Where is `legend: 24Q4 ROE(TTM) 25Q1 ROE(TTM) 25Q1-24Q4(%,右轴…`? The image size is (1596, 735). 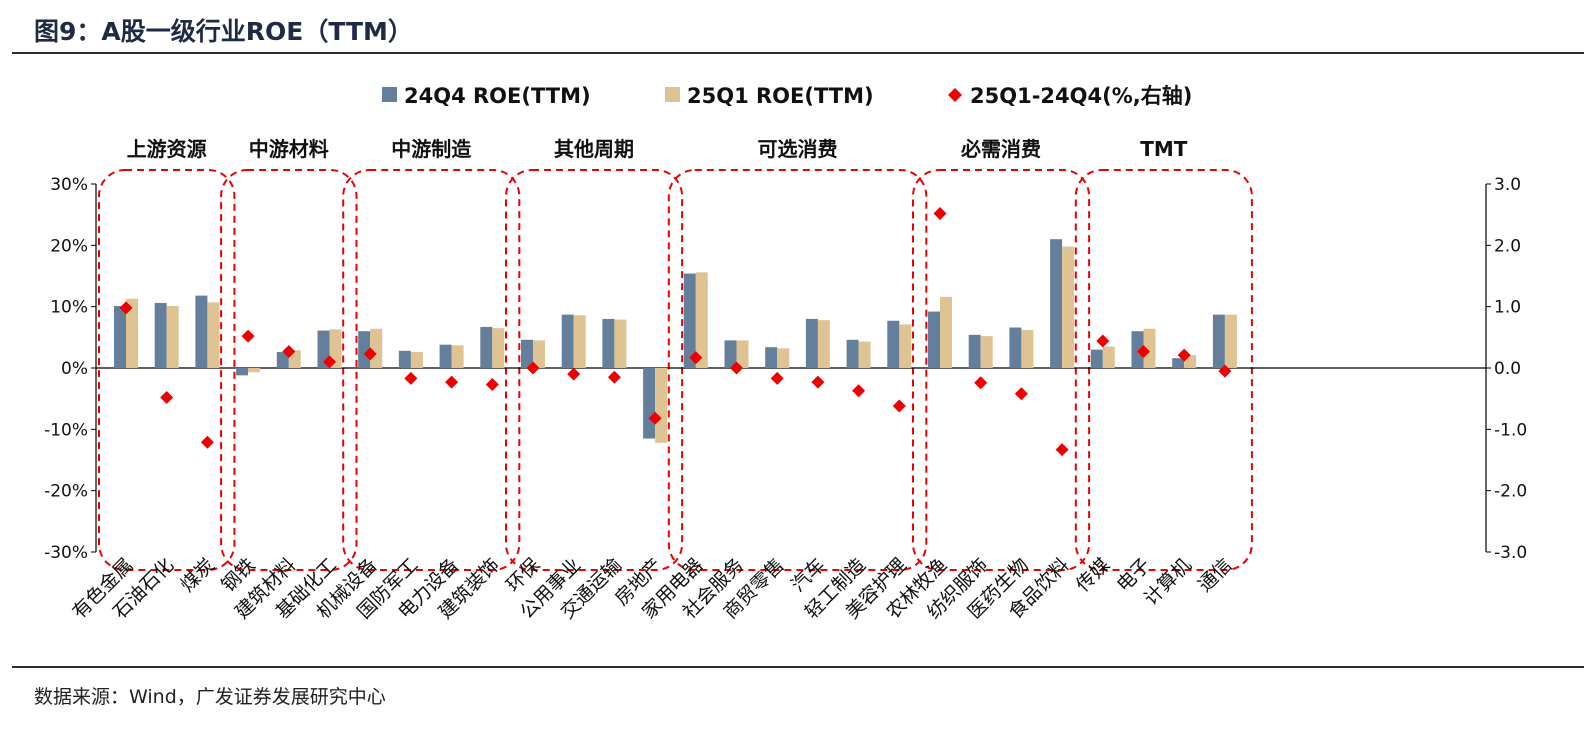
legend: 24Q4 ROE(TTM) 25Q1 ROE(TTM) 25Q1-24Q4(%,右轴… is located at coordinates (787, 96).